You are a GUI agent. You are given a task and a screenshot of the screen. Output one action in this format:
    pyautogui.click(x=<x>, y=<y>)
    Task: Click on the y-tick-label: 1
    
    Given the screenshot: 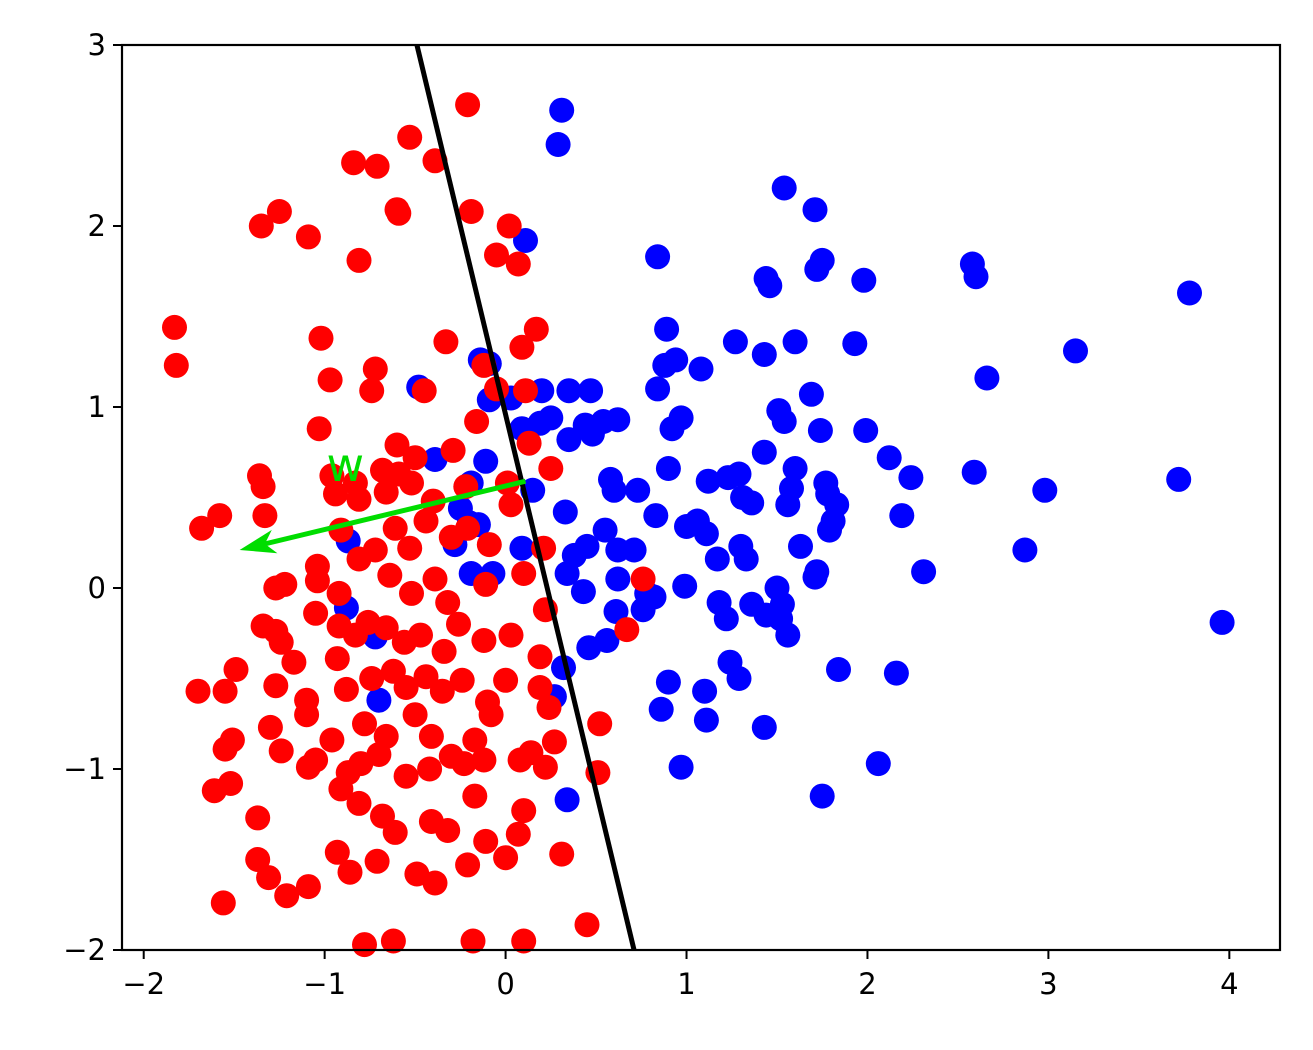 What is the action you would take?
    pyautogui.click(x=97, y=407)
    